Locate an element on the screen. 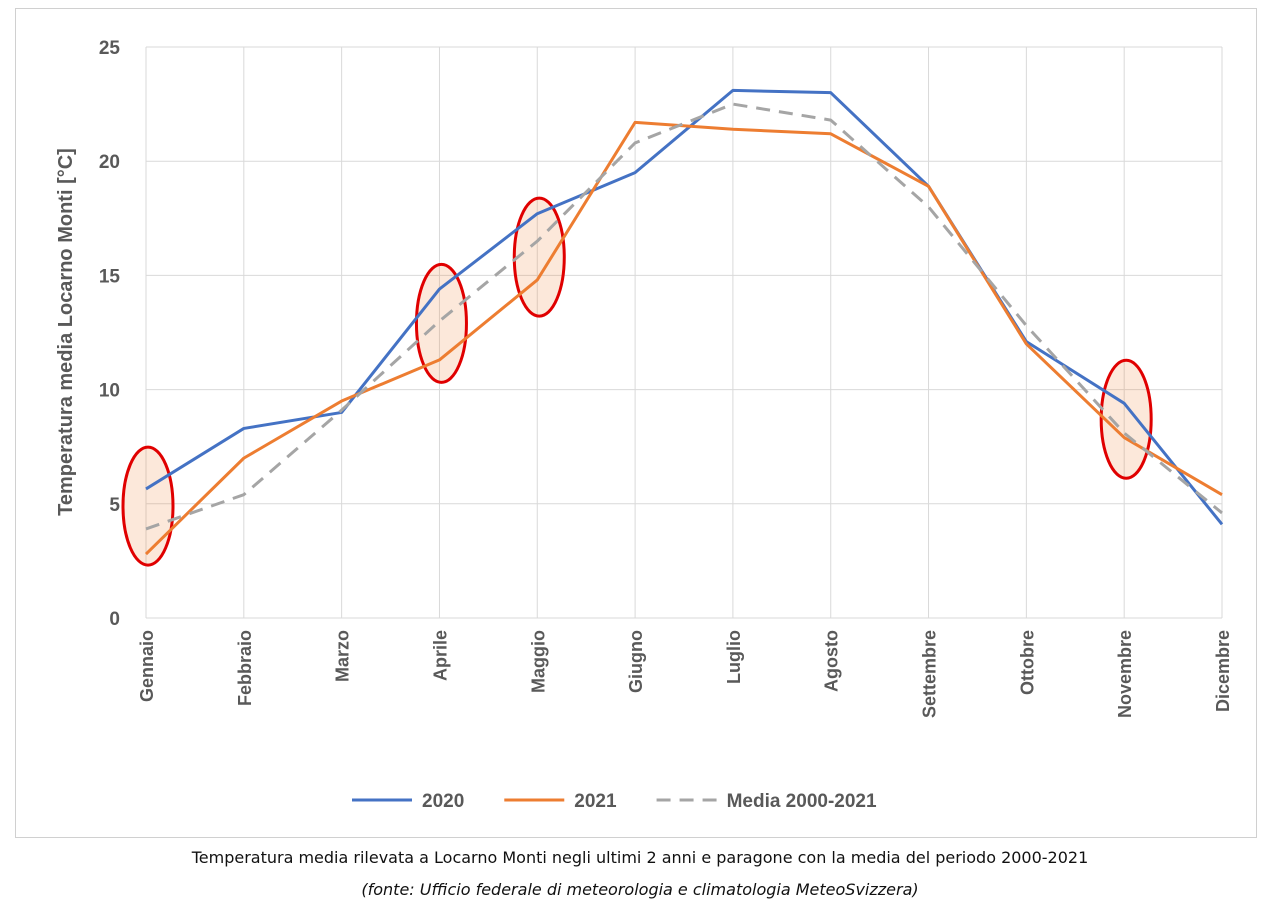  x-tick-label: Novembre is located at coordinates (1125, 674).